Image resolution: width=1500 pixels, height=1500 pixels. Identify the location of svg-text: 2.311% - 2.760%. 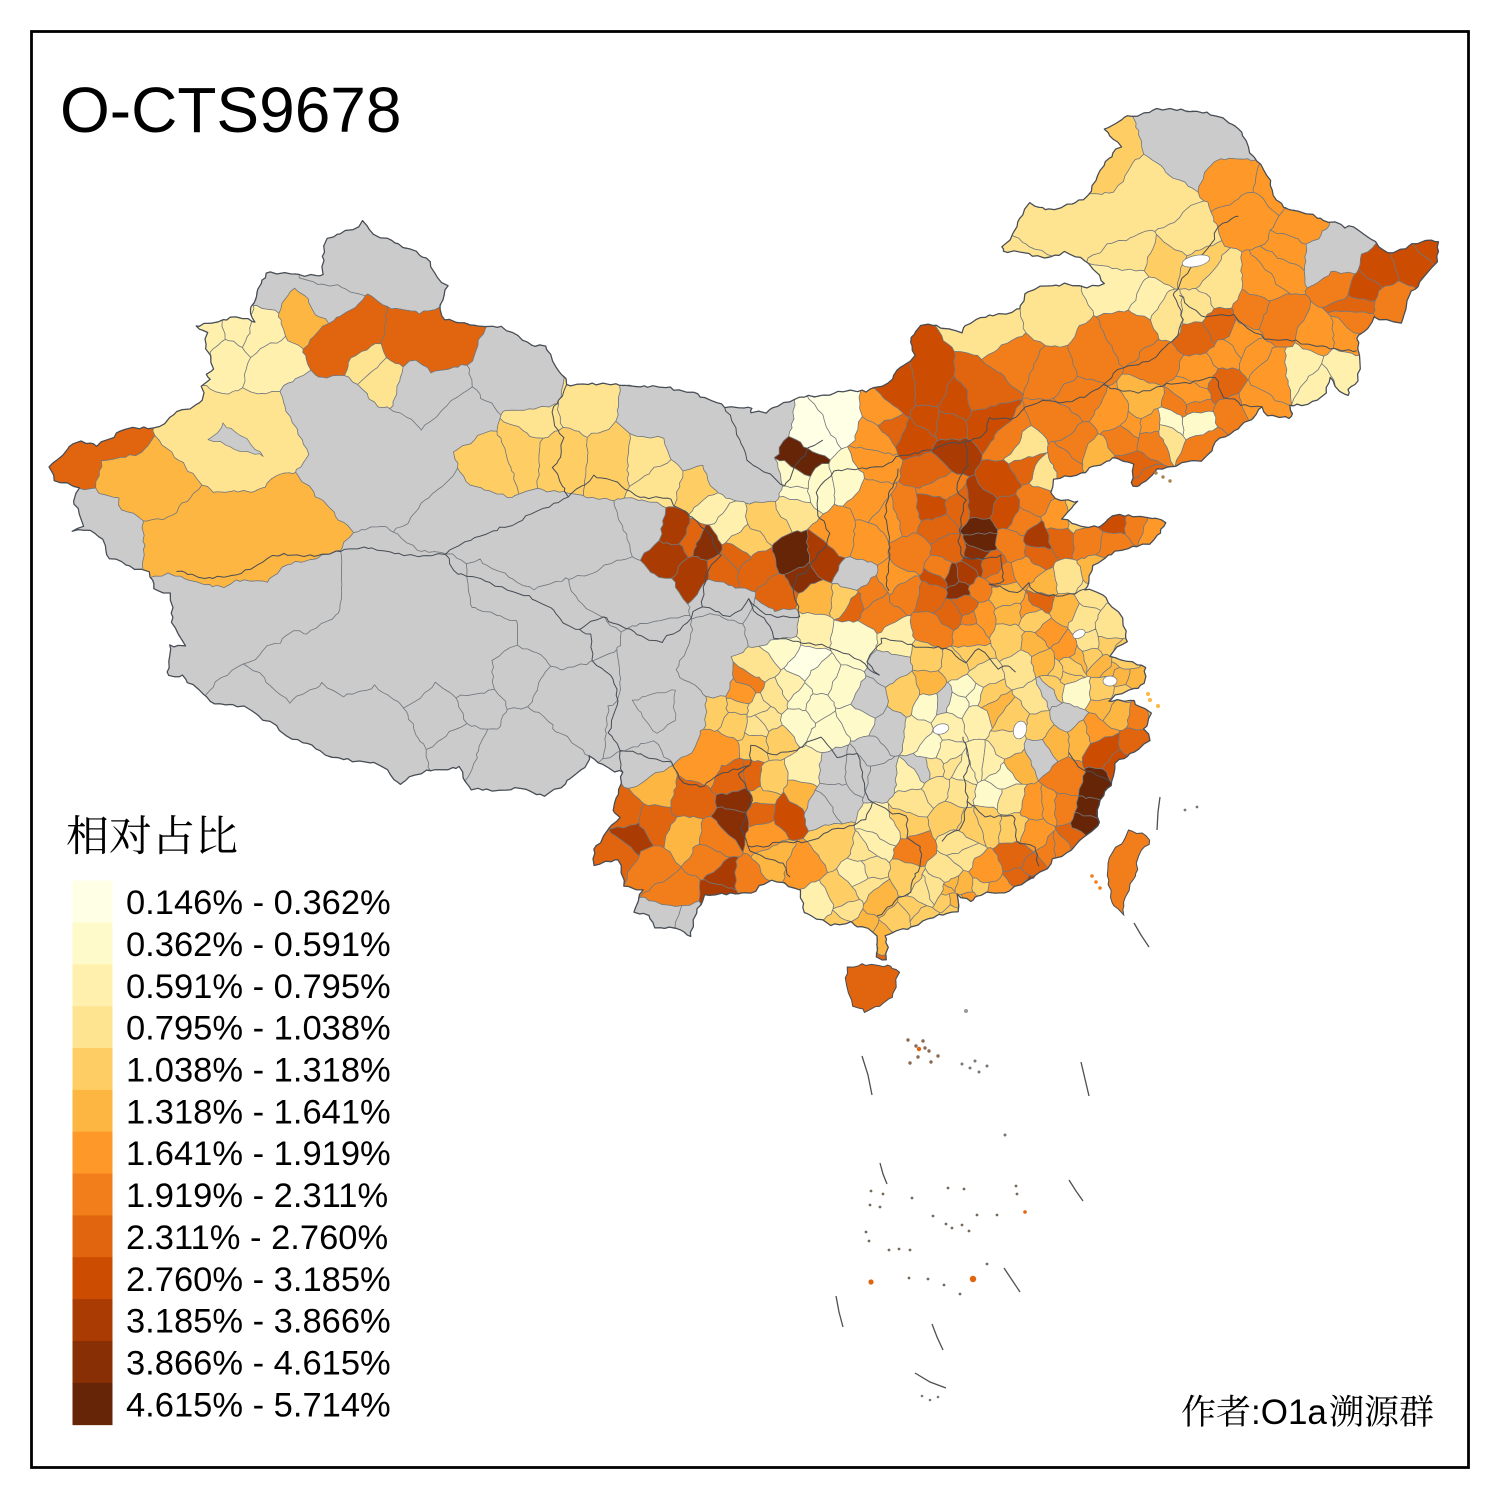
(257, 1238).